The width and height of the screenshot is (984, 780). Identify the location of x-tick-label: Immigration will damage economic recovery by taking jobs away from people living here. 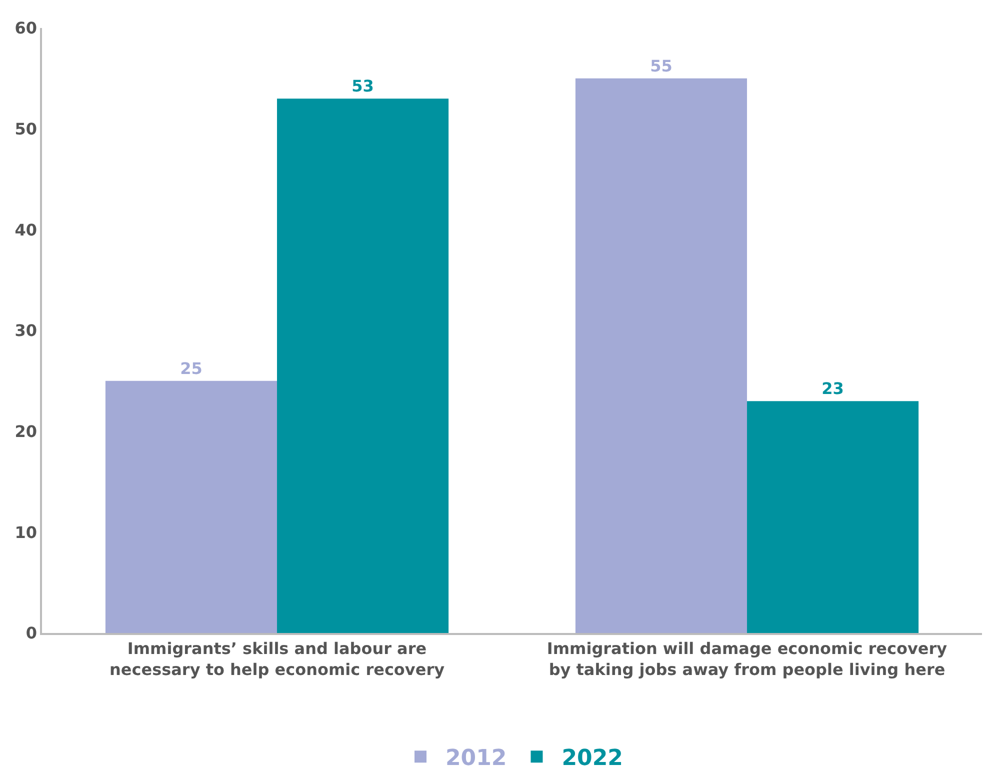
(747, 658).